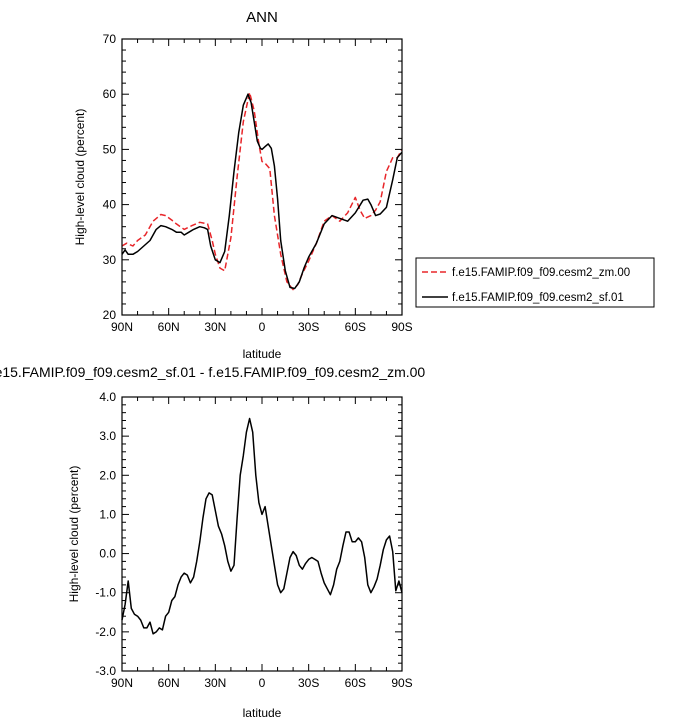 This screenshot has height=725, width=699. Describe the element at coordinates (107, 397) in the screenshot. I see `y-tick-label: 4.0` at that location.